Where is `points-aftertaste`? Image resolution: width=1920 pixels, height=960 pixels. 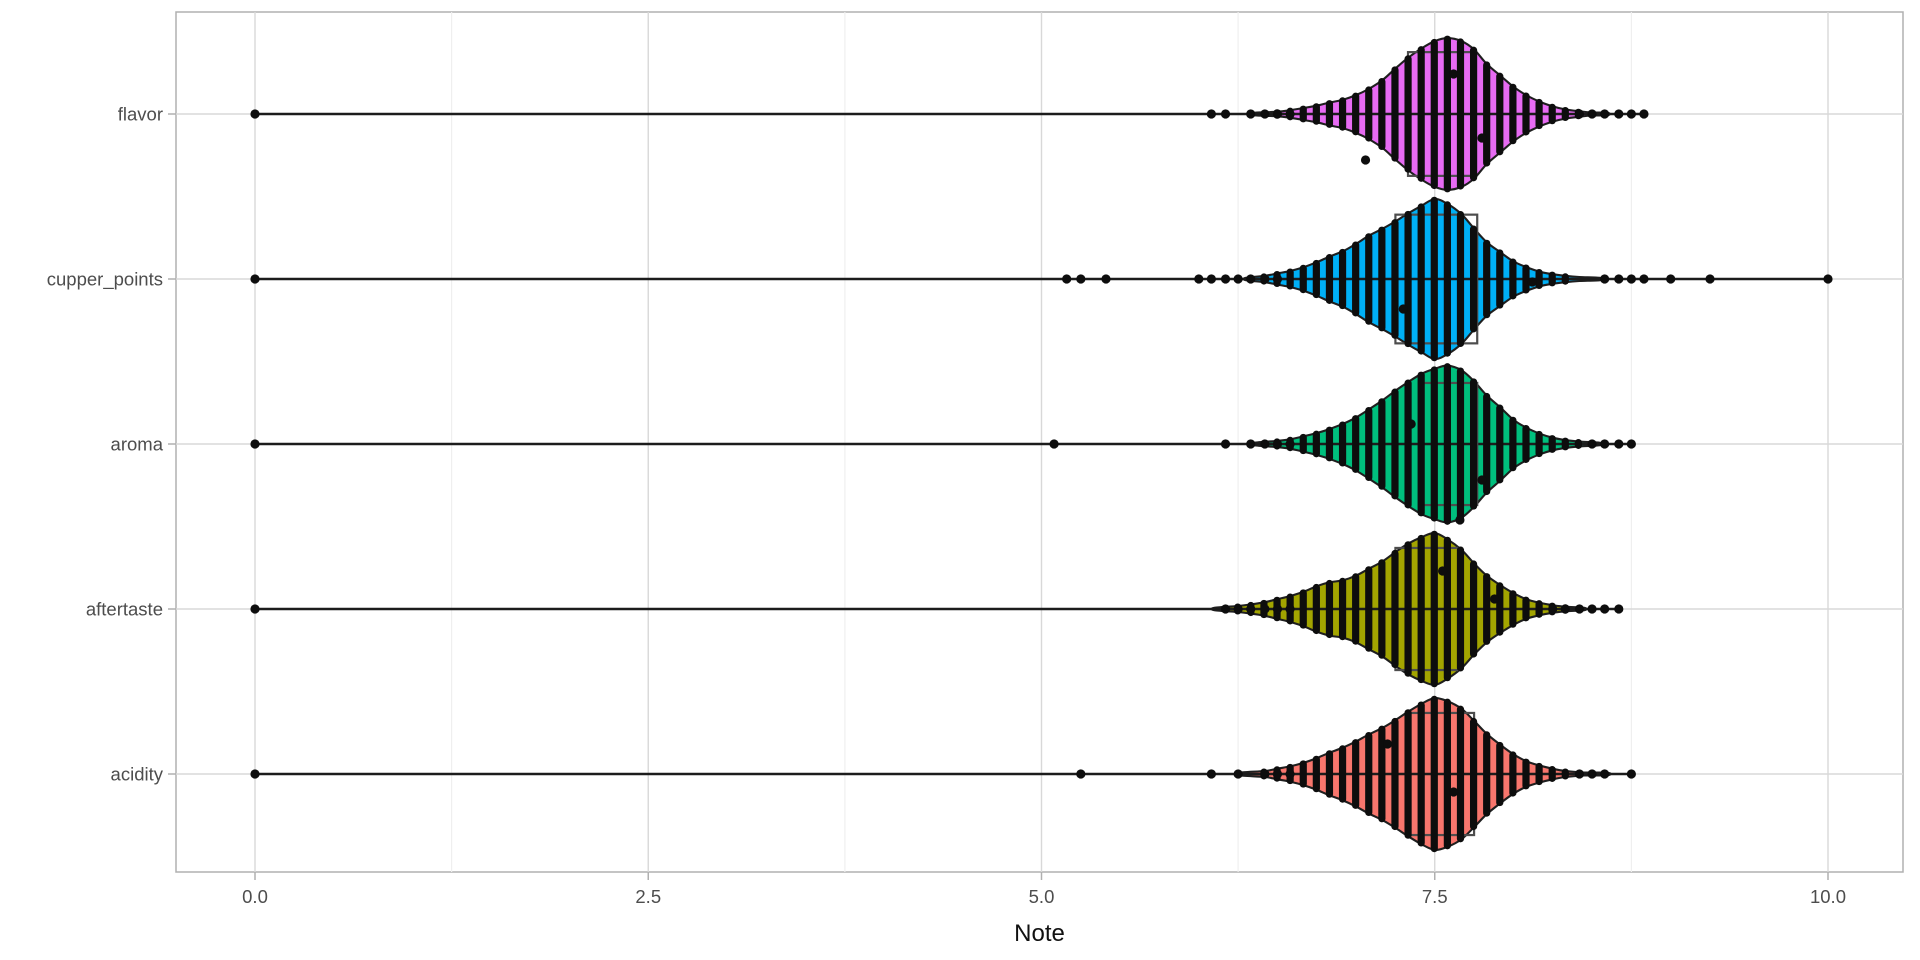 points-aftertaste is located at coordinates (937, 564).